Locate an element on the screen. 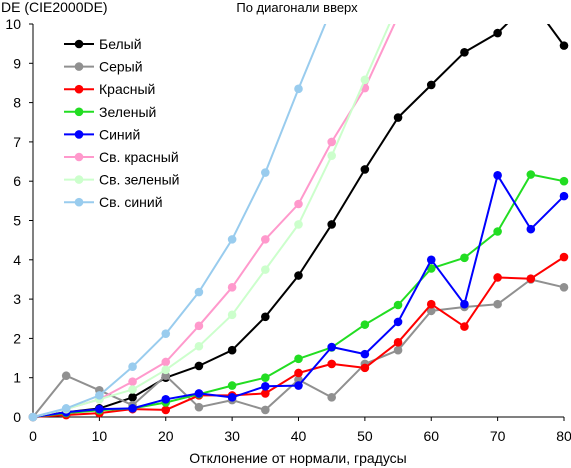  legend-item: Красный is located at coordinates (109, 89).